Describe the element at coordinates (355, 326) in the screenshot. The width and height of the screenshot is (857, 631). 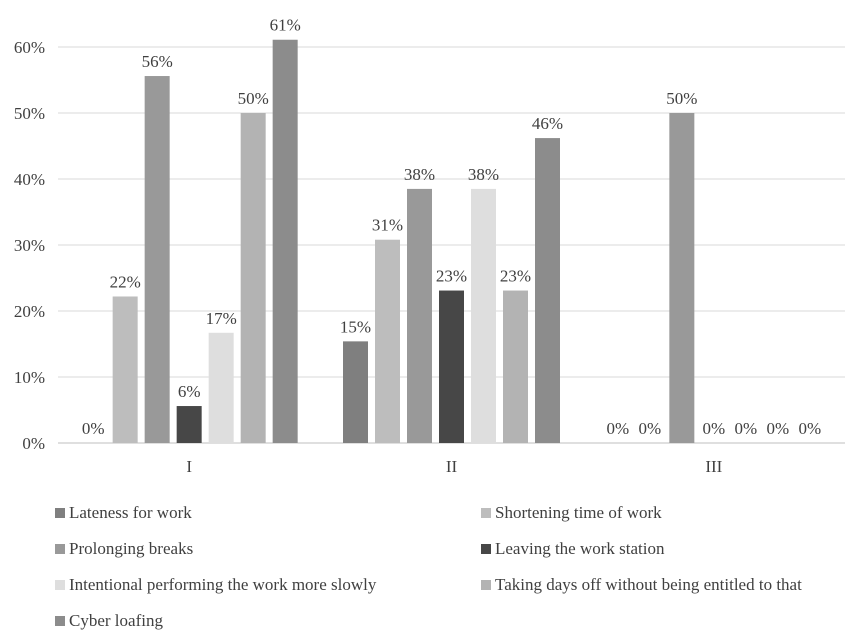
I see `data-label: 15%` at that location.